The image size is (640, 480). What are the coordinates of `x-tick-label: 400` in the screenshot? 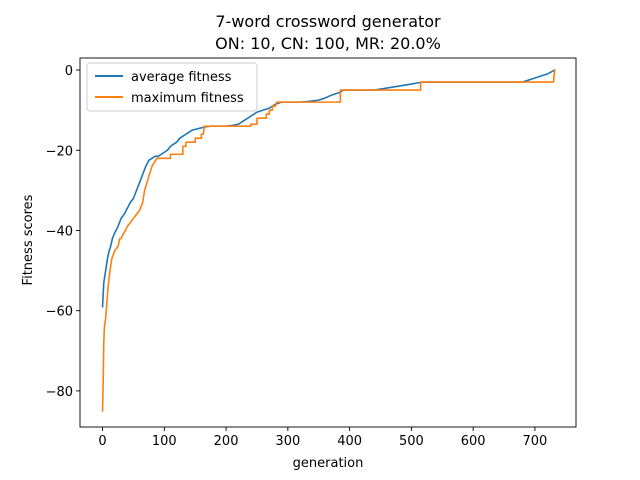 It's located at (349, 441).